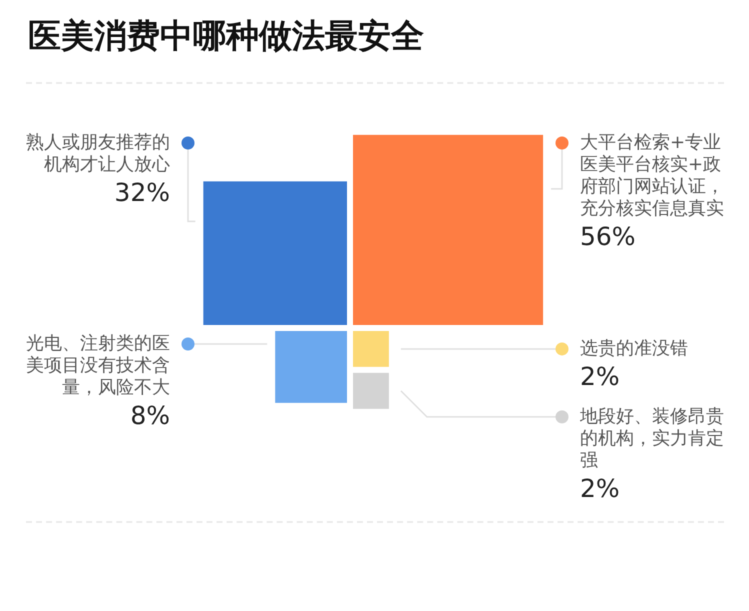 This screenshot has height=611, width=749. What do you see at coordinates (652, 438) in the screenshot?
I see `category-label: 地段好、装修昂贵的机构，实力肯定强` at bounding box center [652, 438].